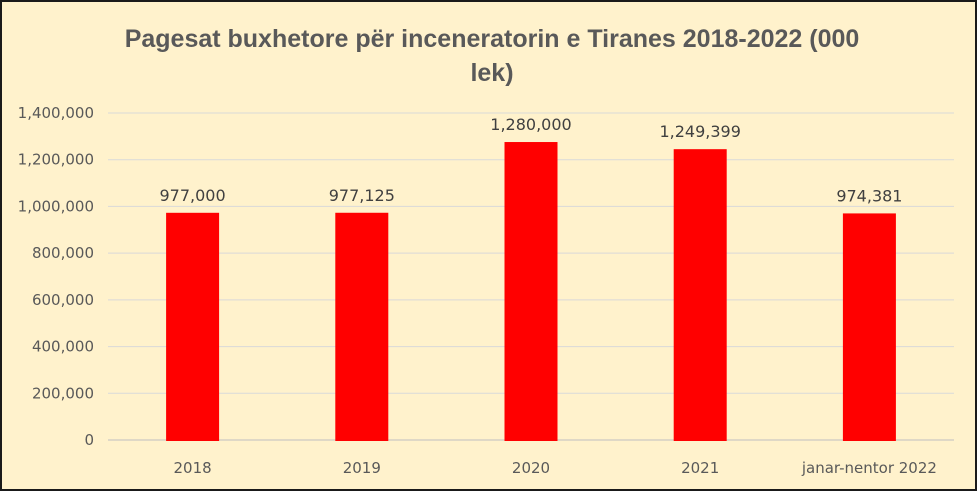 Image resolution: width=977 pixels, height=491 pixels. Describe the element at coordinates (869, 468) in the screenshot. I see `x-category-label: janar-nentor 2022` at that location.